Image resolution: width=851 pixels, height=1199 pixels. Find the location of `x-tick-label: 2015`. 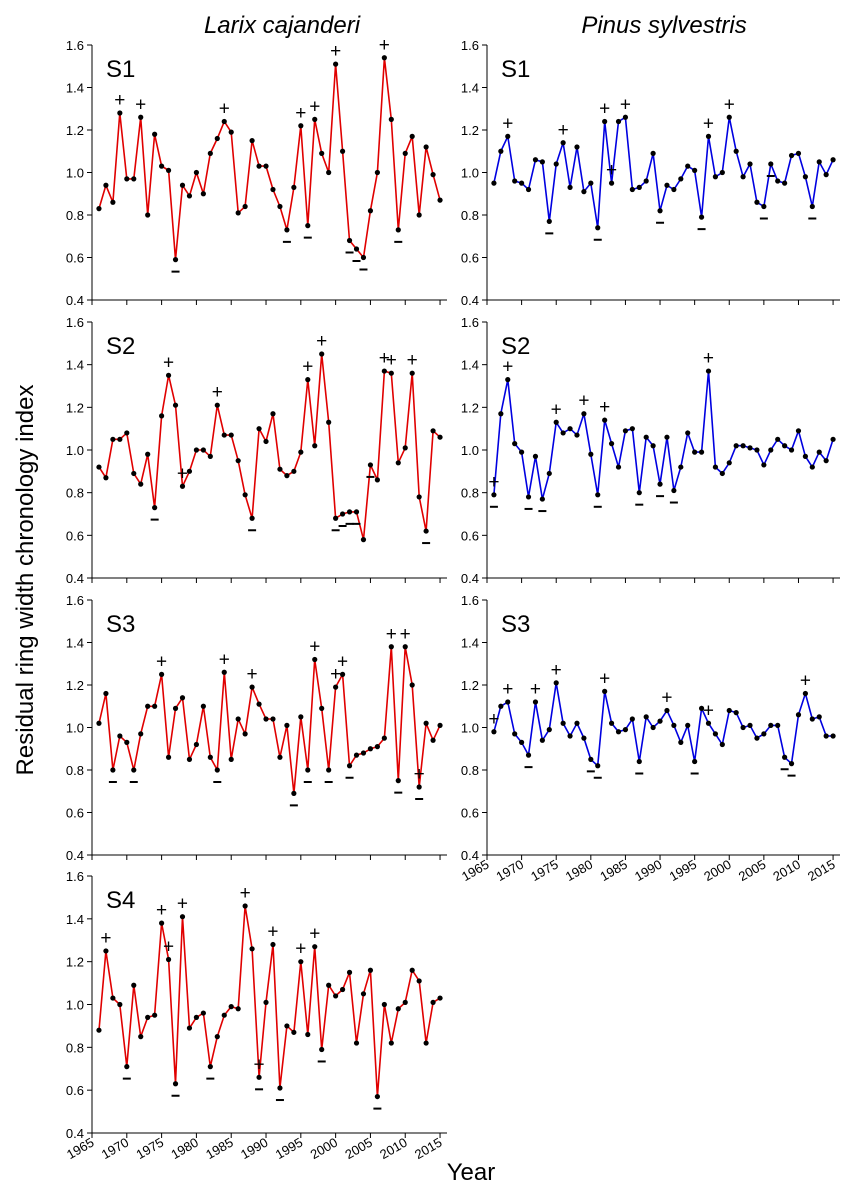

x-tick-label: 2015 is located at coordinates (428, 1148).